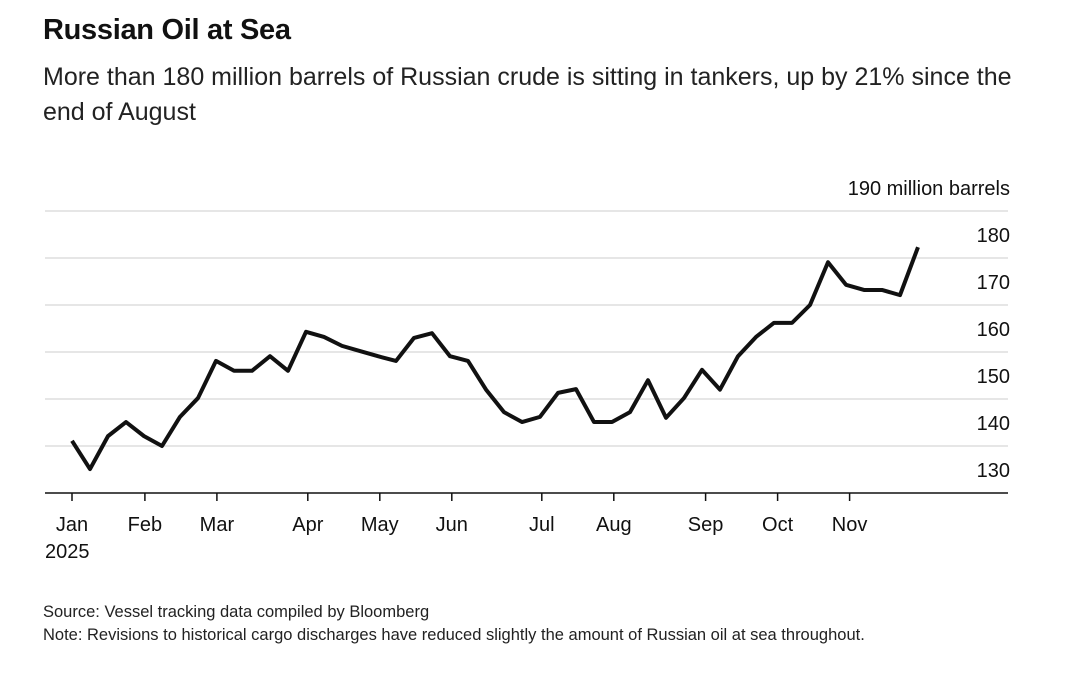  What do you see at coordinates (380, 525) in the screenshot?
I see `x-tick-label: May` at bounding box center [380, 525].